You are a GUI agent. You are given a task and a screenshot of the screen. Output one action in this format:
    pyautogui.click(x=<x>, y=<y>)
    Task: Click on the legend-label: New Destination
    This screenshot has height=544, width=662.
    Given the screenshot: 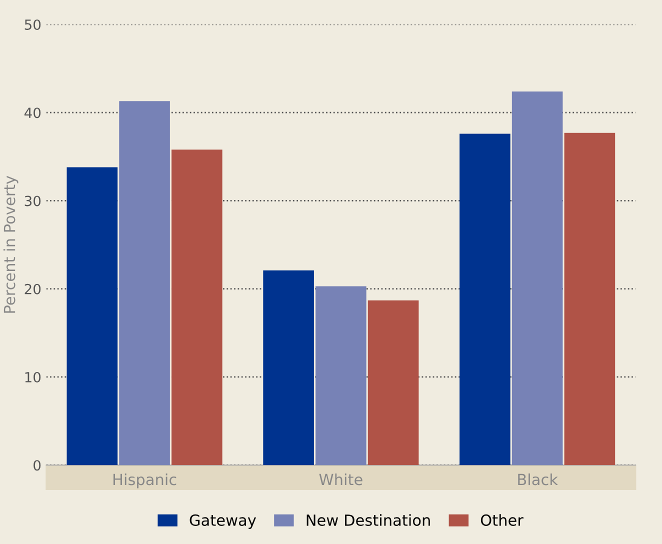 What is the action you would take?
    pyautogui.click(x=368, y=520)
    